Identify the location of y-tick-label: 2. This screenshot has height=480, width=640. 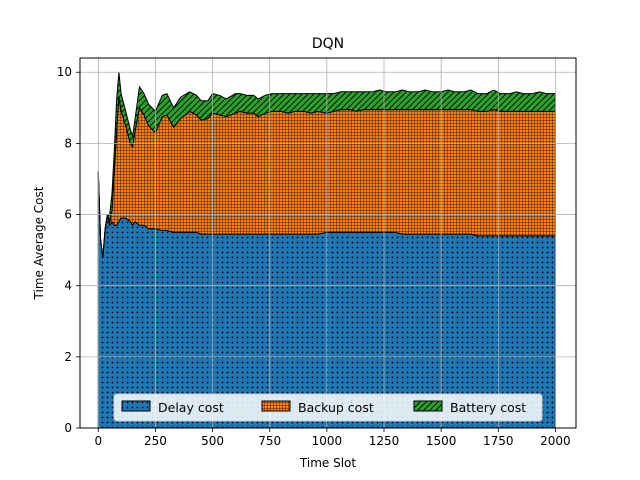
(68, 357).